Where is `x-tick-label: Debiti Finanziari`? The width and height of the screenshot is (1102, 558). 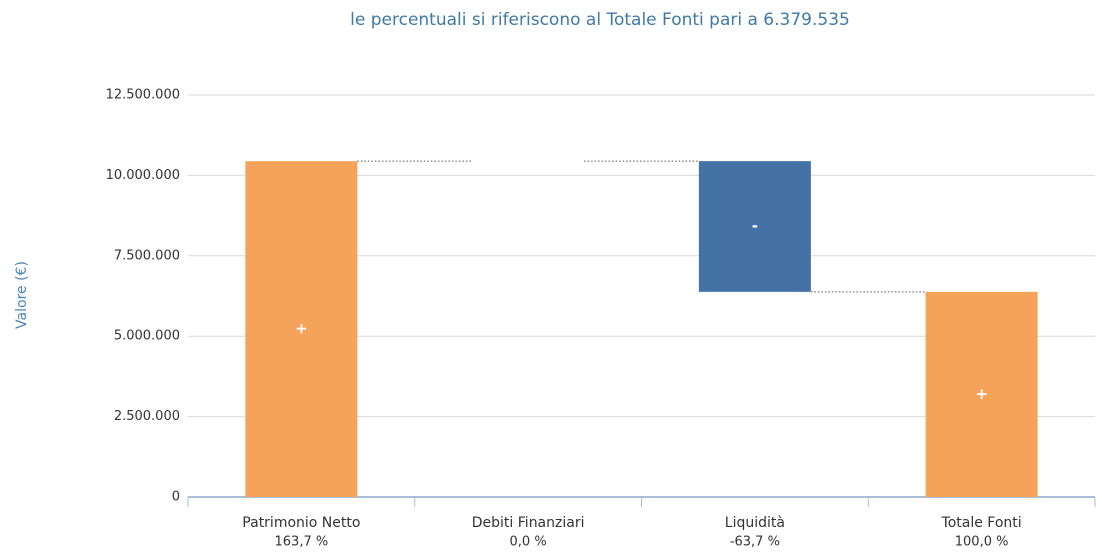
x-tick-label: Debiti Finanziari is located at coordinates (528, 523).